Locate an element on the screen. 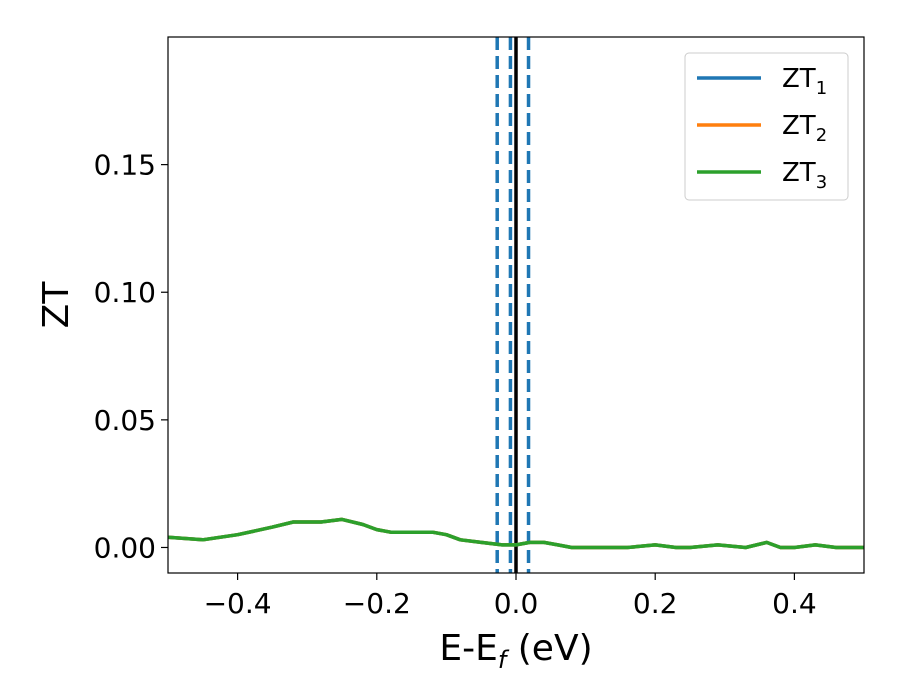 The height and width of the screenshot is (700, 900). series-lines is located at coordinates (516, 533).